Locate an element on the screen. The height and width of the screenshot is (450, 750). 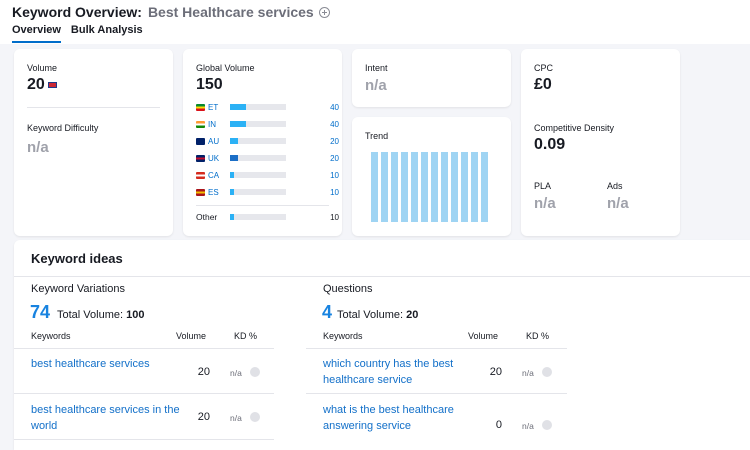
country-code: CA is located at coordinates (214, 175).